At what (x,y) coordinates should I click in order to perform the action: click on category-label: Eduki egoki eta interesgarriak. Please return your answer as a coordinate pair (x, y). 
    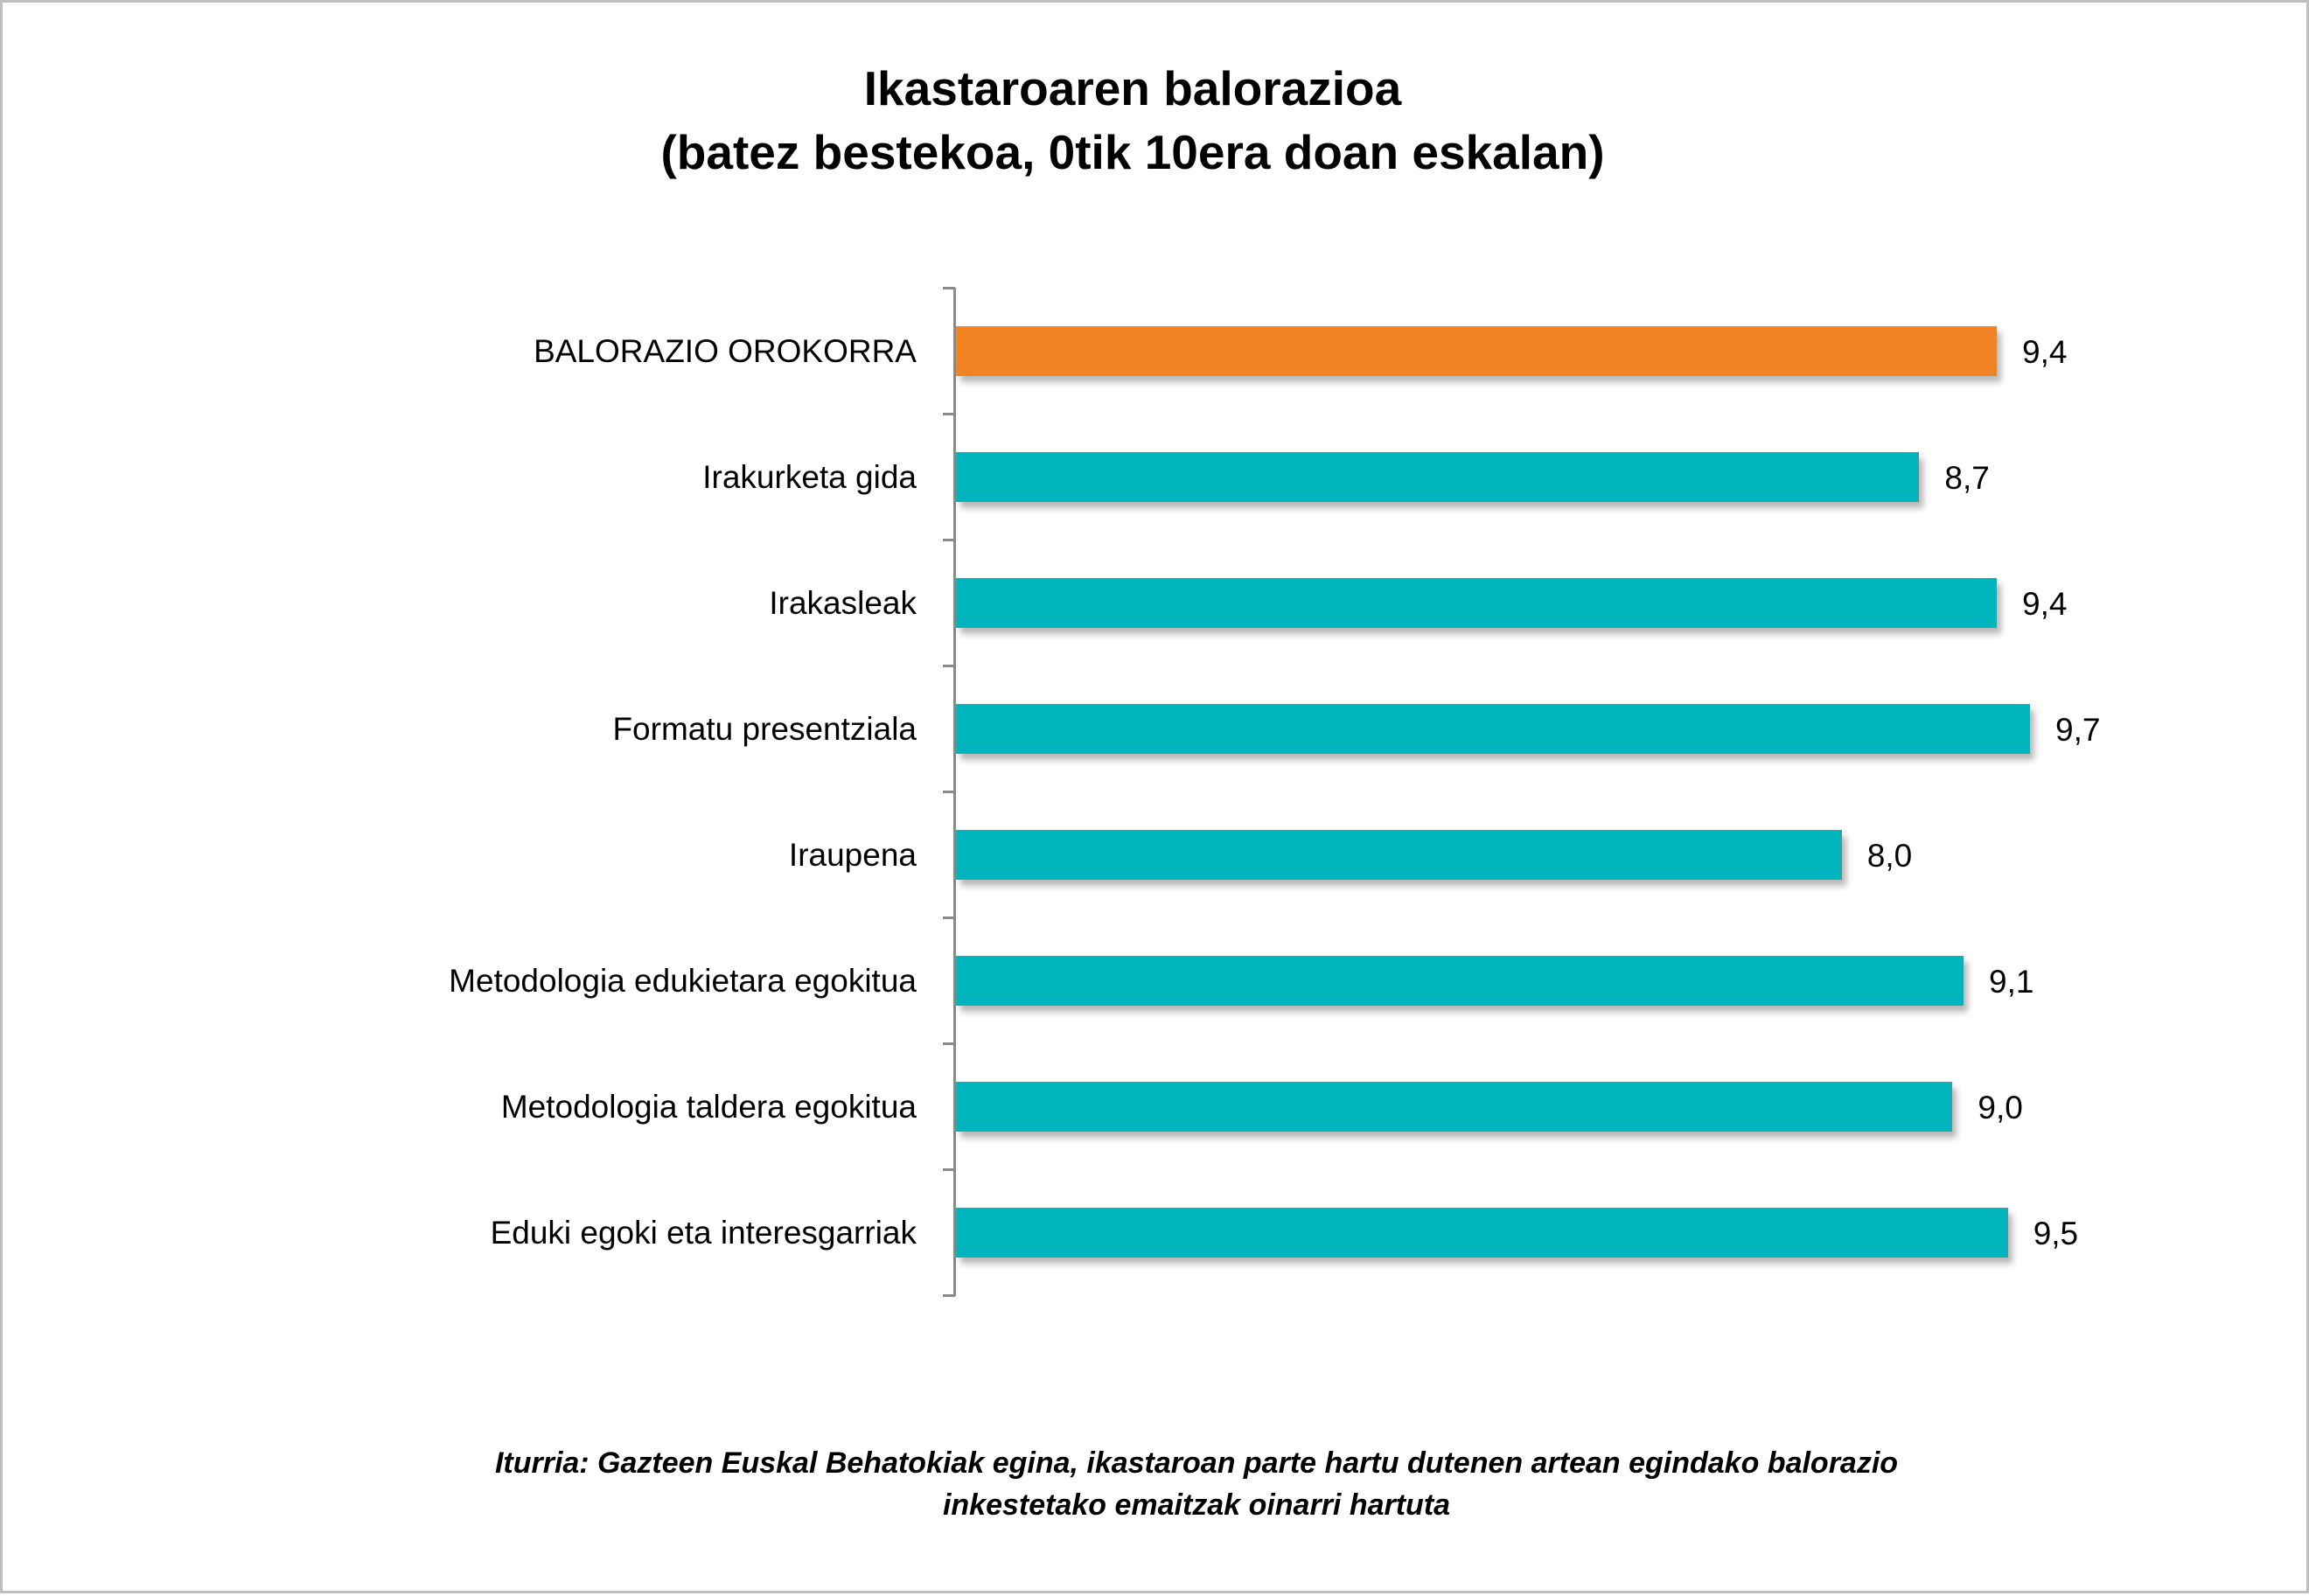
    Looking at the image, I should click on (703, 1233).